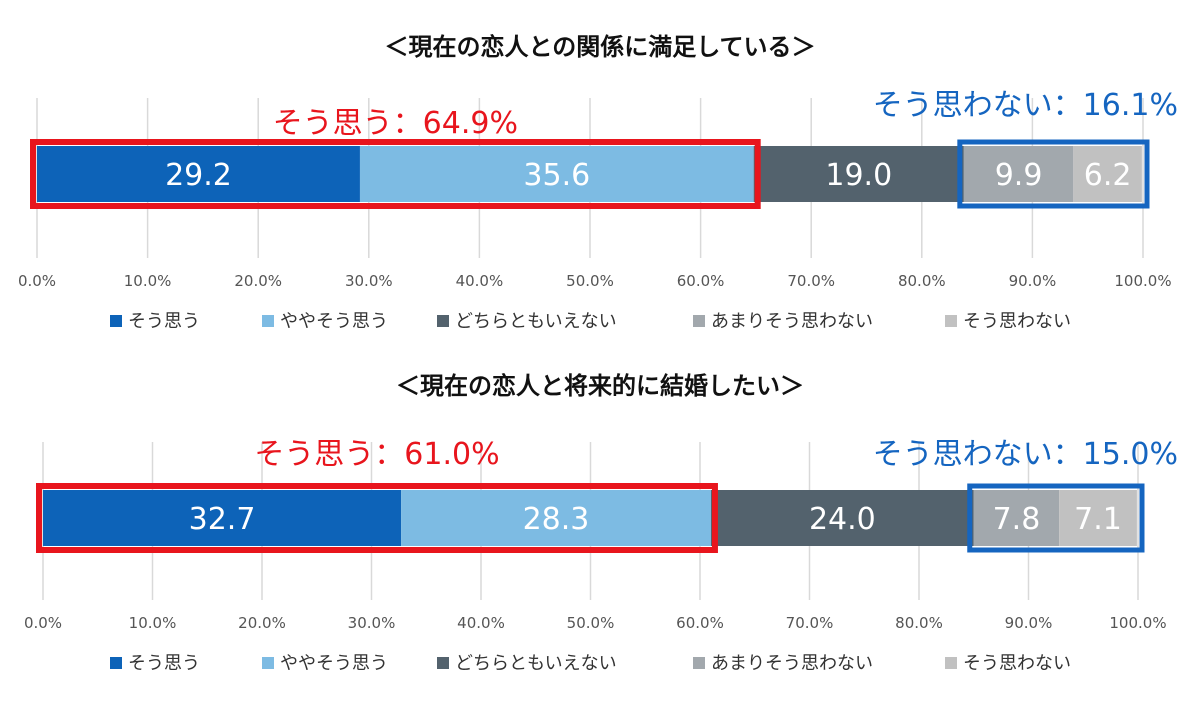 The height and width of the screenshot is (706, 1200). I want to click on data-label: 6.2, so click(1108, 175).